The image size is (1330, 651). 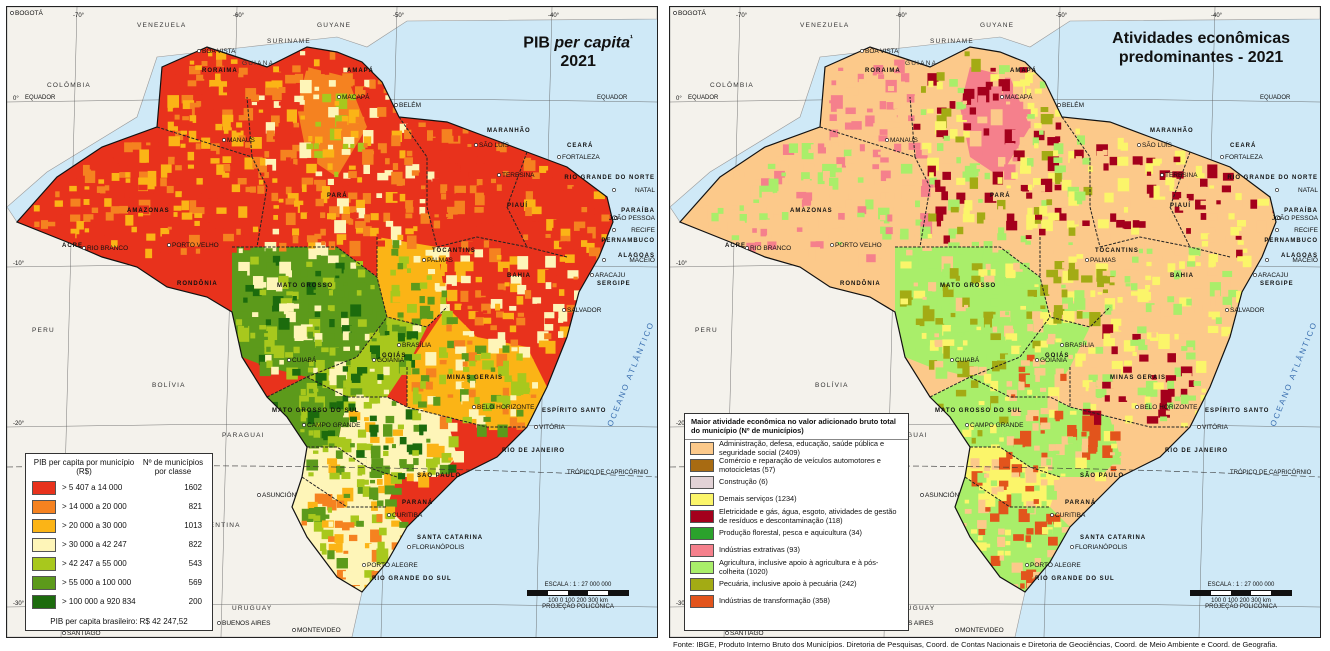 I want to click on capital-label: BUENOS AIRES, so click(x=246, y=623).